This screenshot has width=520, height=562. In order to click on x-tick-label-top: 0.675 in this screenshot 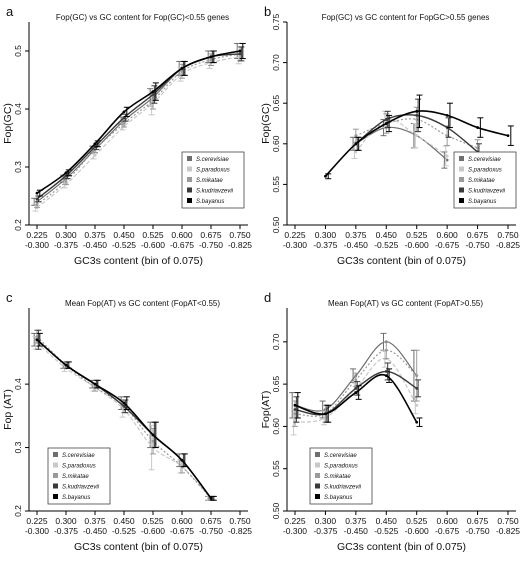, I will do `click(211, 235)`.